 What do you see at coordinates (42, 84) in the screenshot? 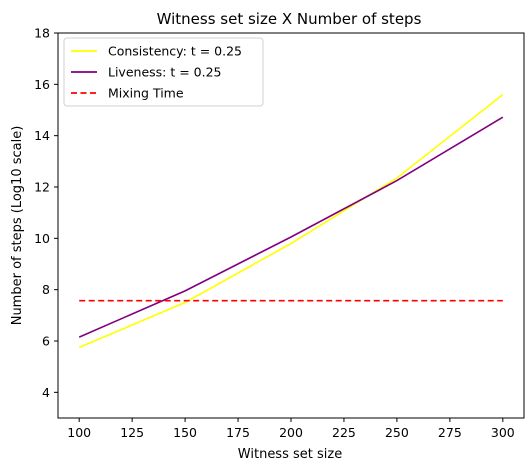
I see `y-tick-label: 16` at bounding box center [42, 84].